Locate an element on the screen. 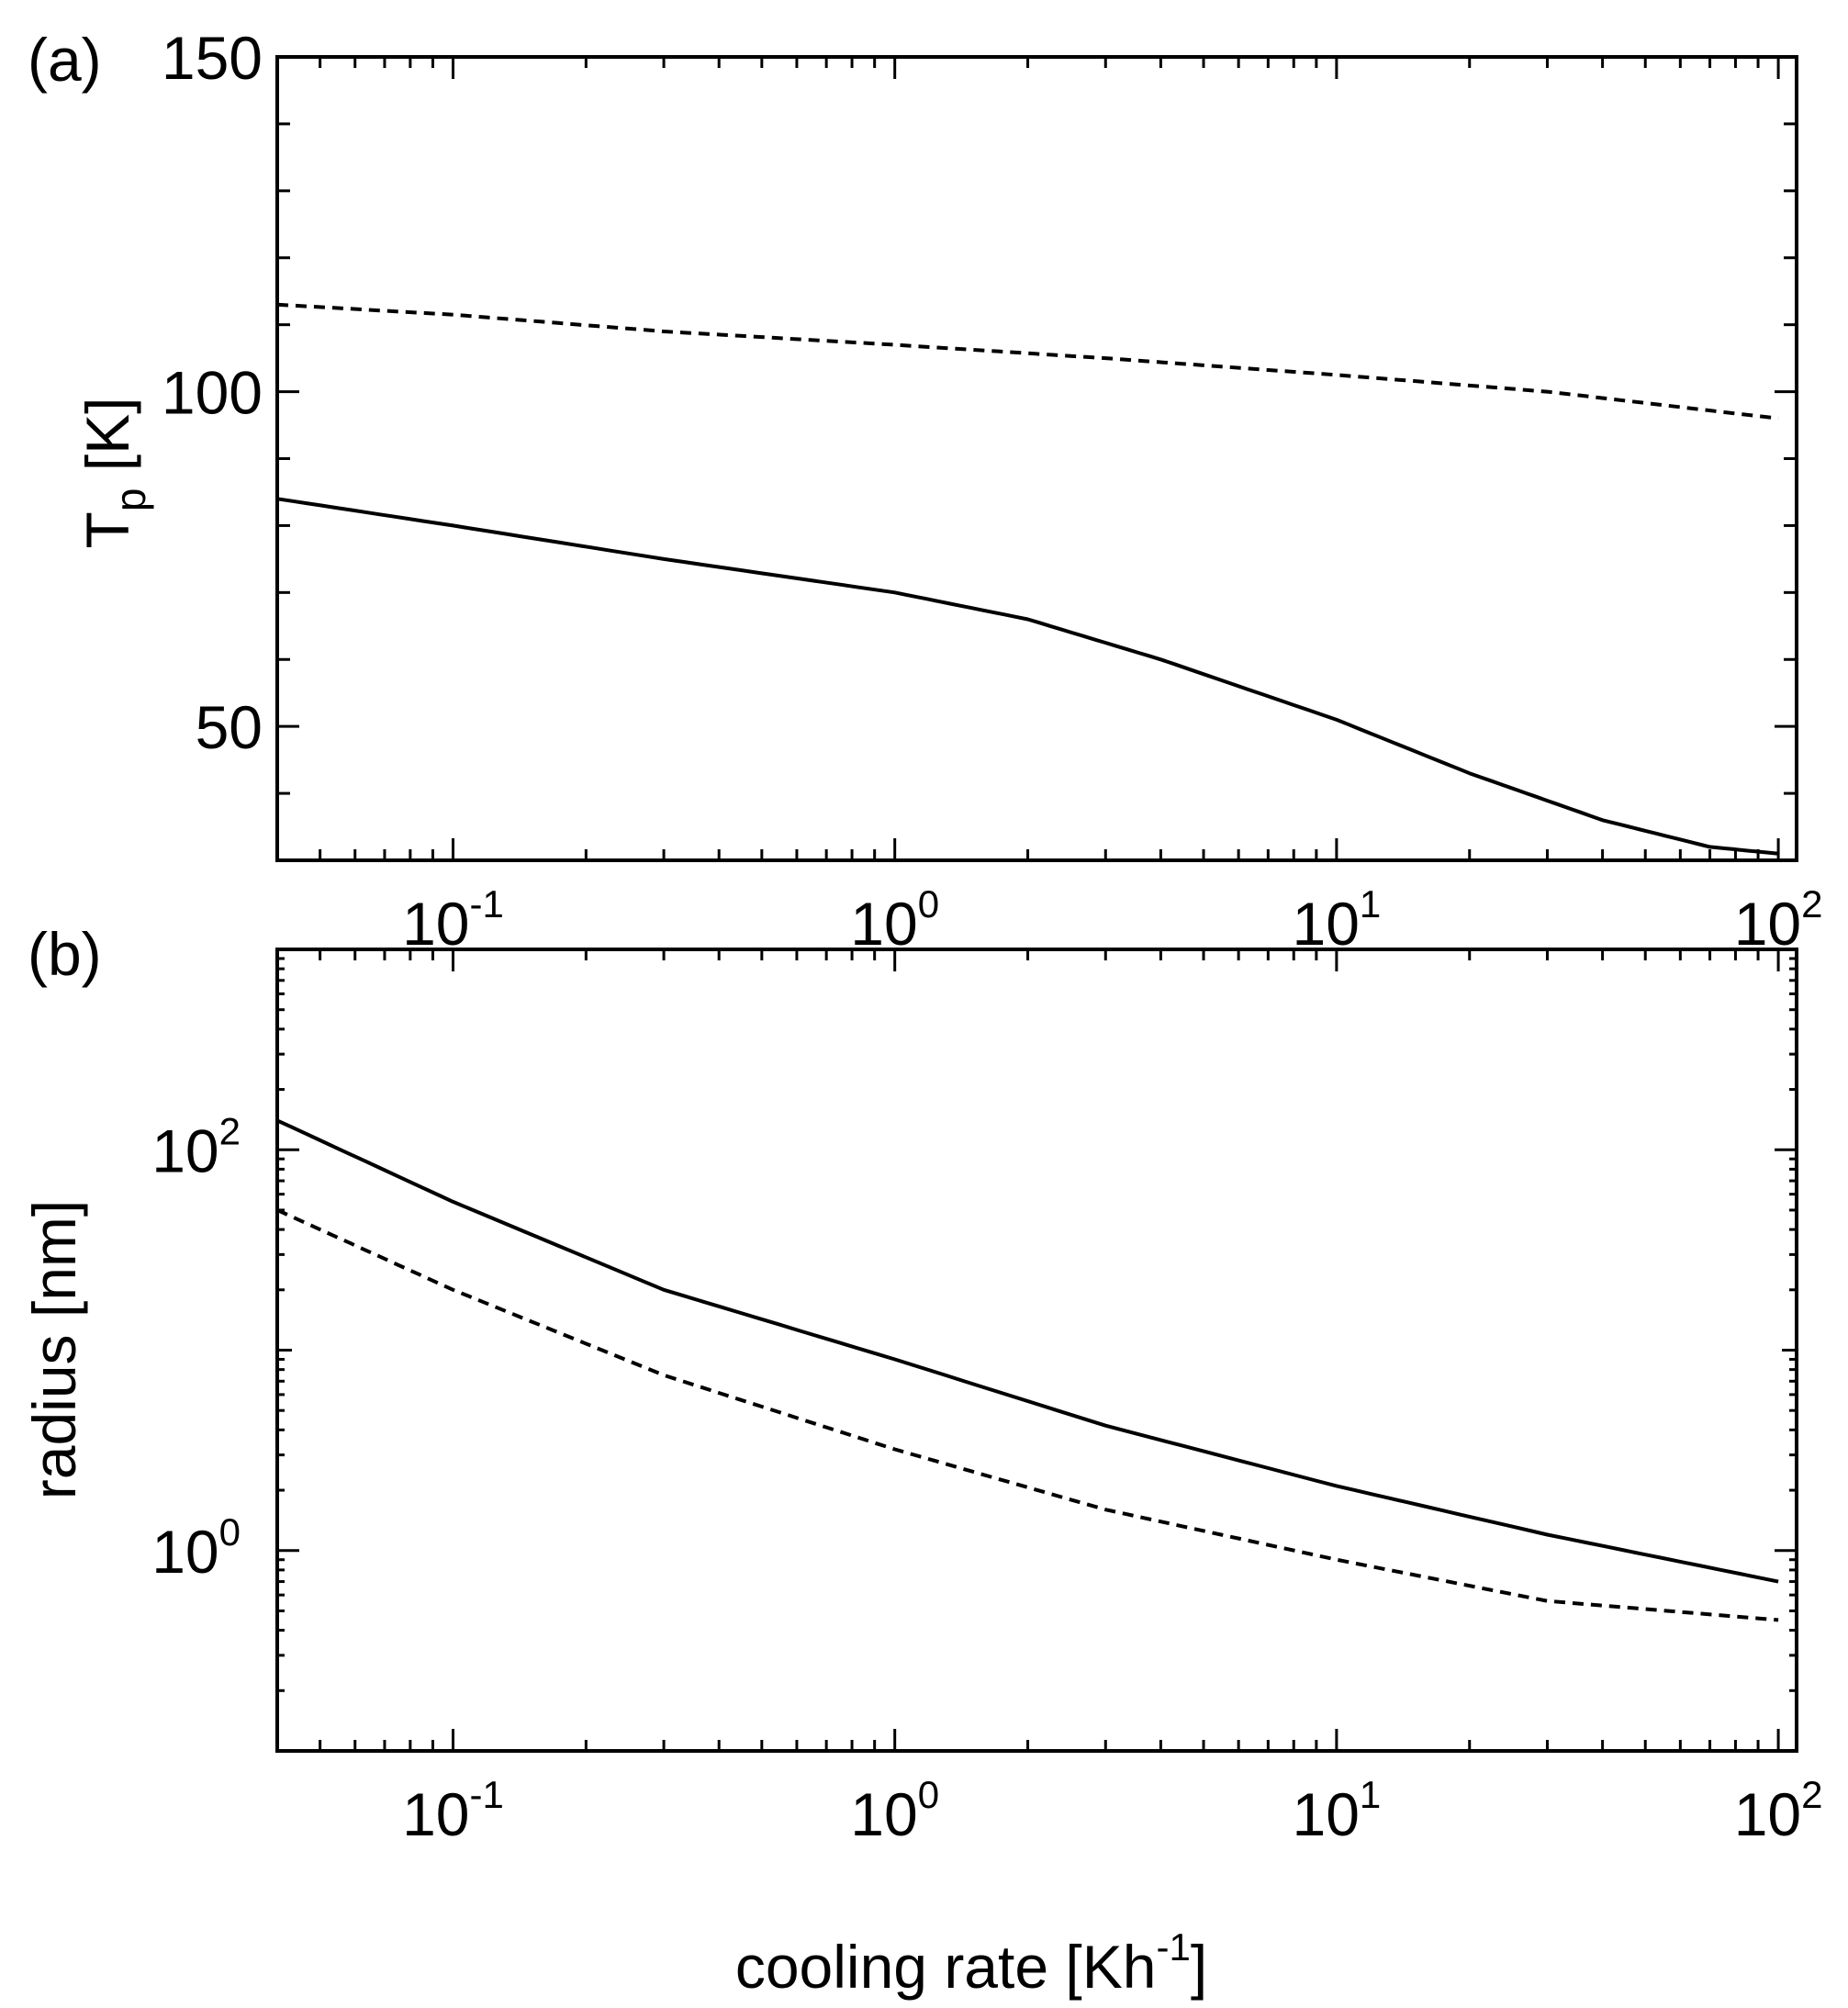  panel-b-label: (b) is located at coordinates (65, 954).